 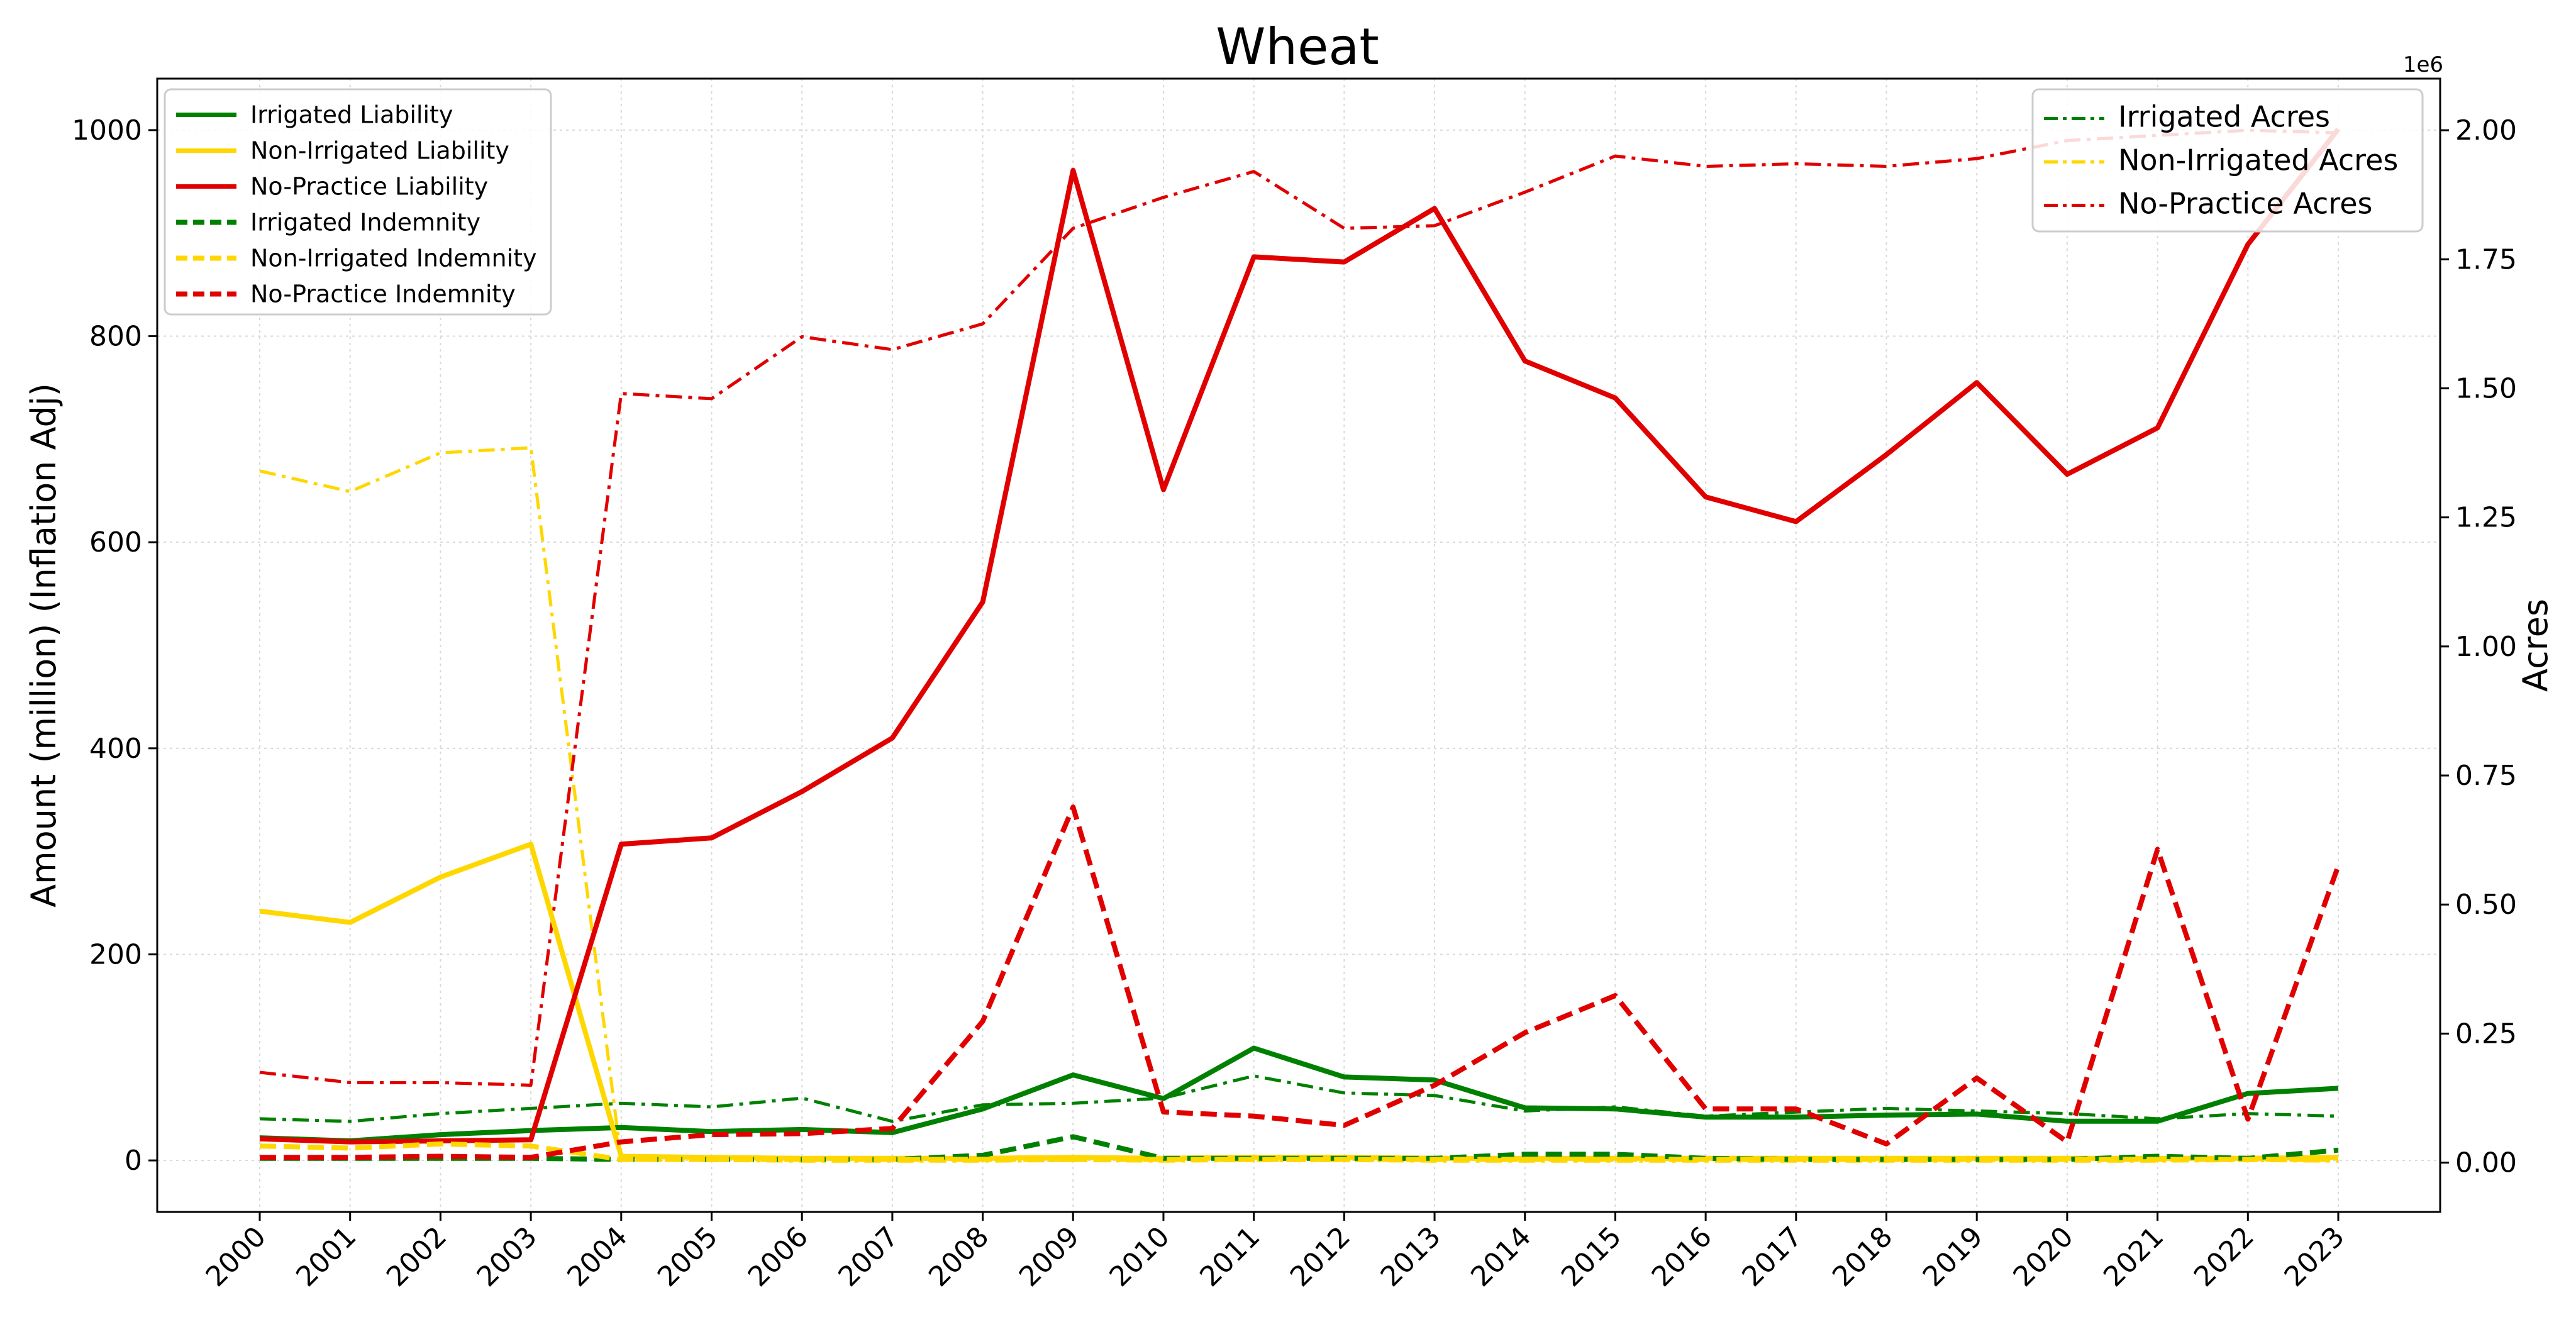 What do you see at coordinates (2486, 905) in the screenshot?
I see `y2-tick-label: 0.50` at bounding box center [2486, 905].